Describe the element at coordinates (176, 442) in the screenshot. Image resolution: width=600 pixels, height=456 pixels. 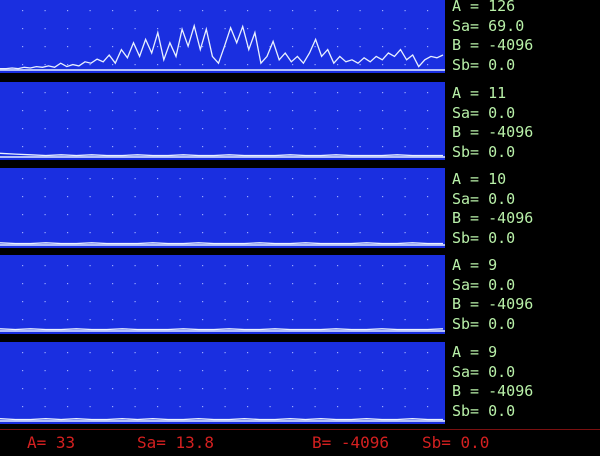
I see `footer-sa: Sa= 13.8` at that location.